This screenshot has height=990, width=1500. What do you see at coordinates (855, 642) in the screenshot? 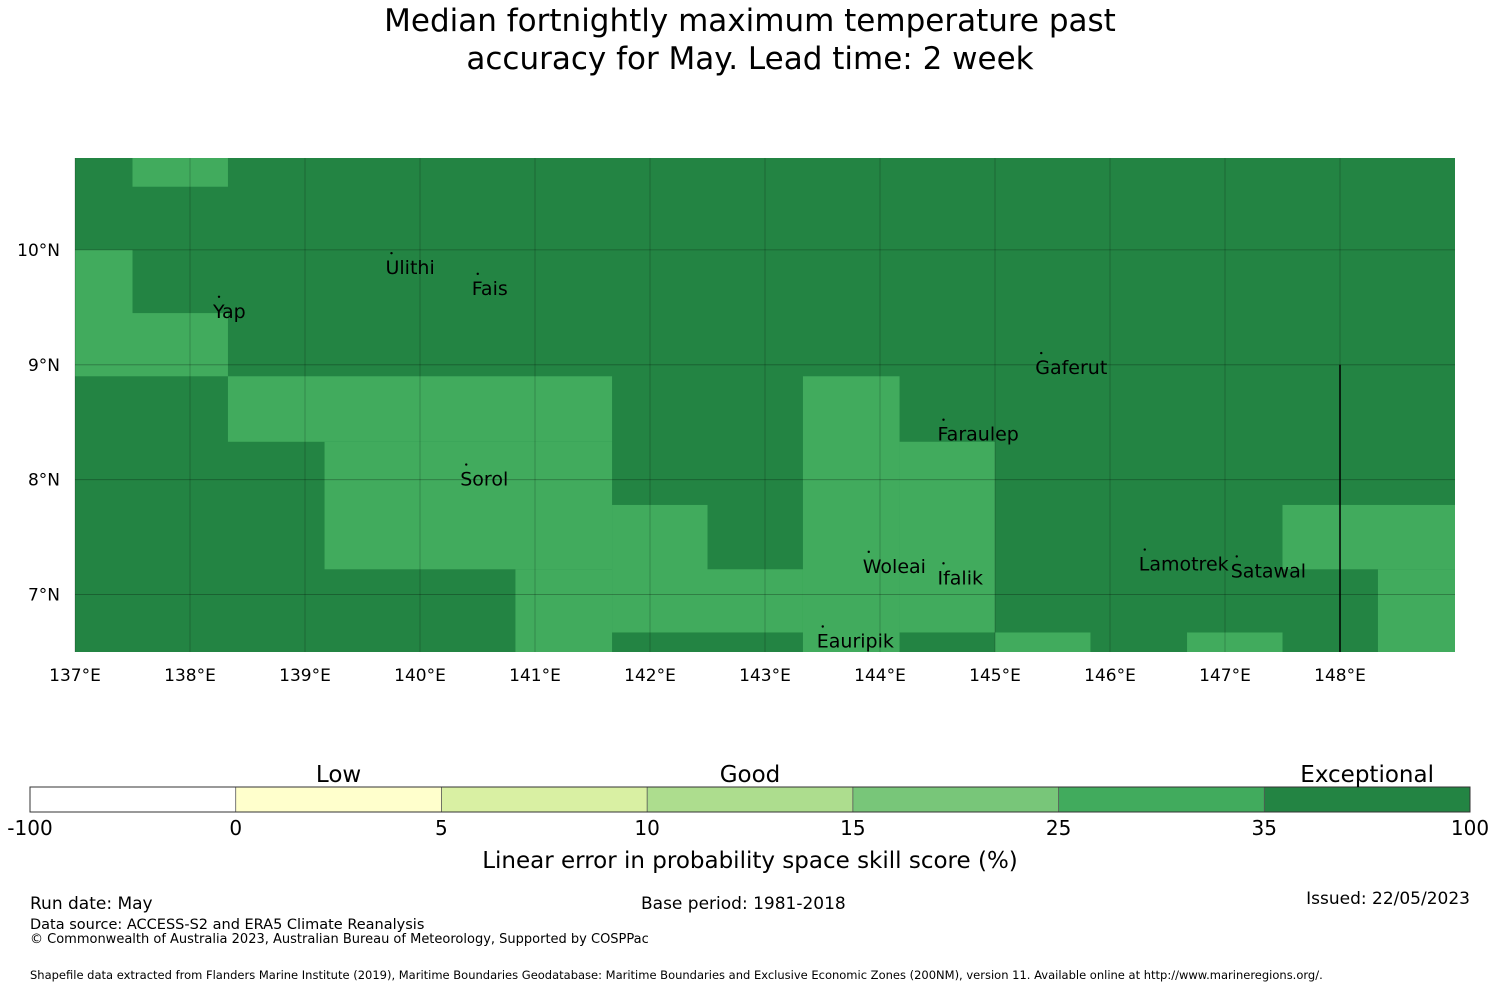
I see `place-label: Eauripik` at bounding box center [855, 642].